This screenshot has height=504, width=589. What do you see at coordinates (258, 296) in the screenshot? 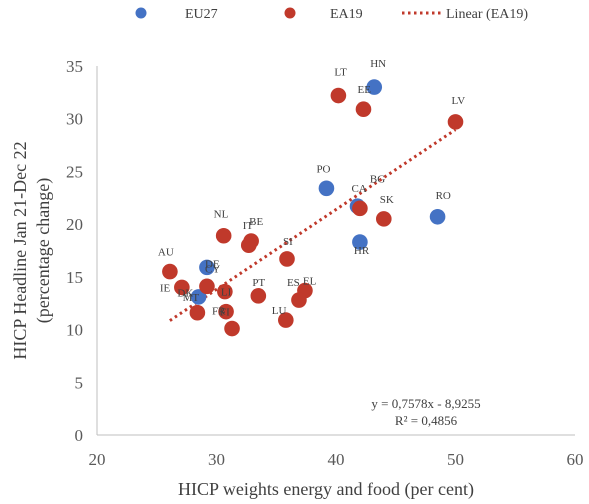
I see `data-point-pt` at bounding box center [258, 296].